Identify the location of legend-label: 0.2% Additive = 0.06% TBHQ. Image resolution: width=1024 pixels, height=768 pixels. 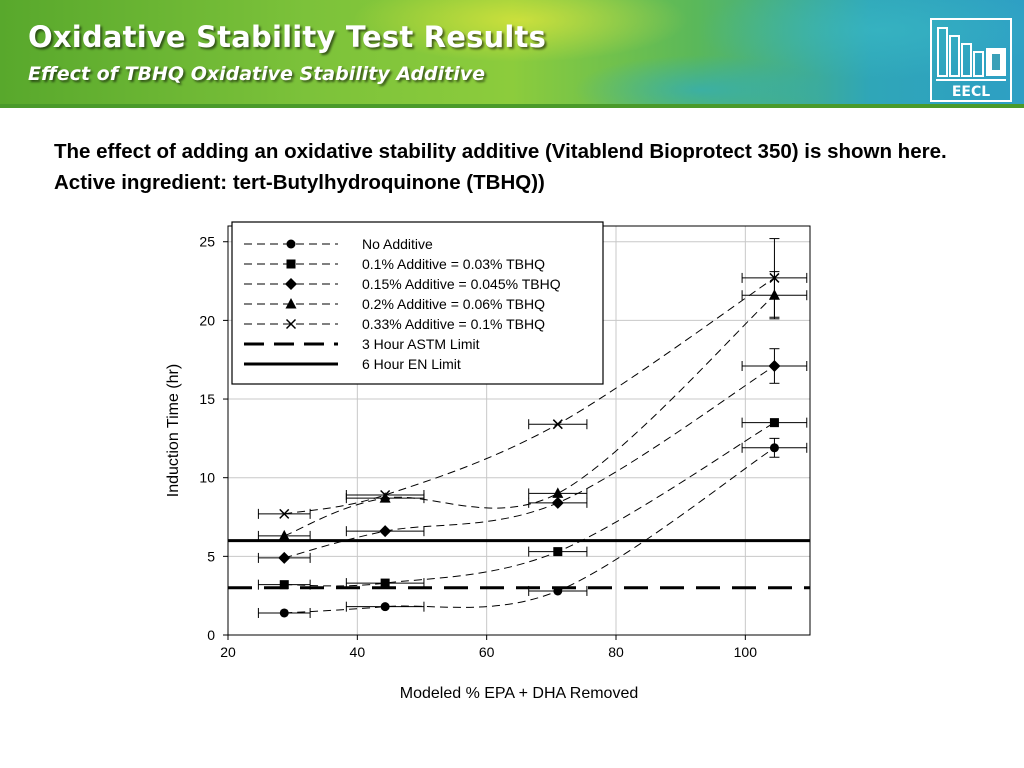
(453, 304).